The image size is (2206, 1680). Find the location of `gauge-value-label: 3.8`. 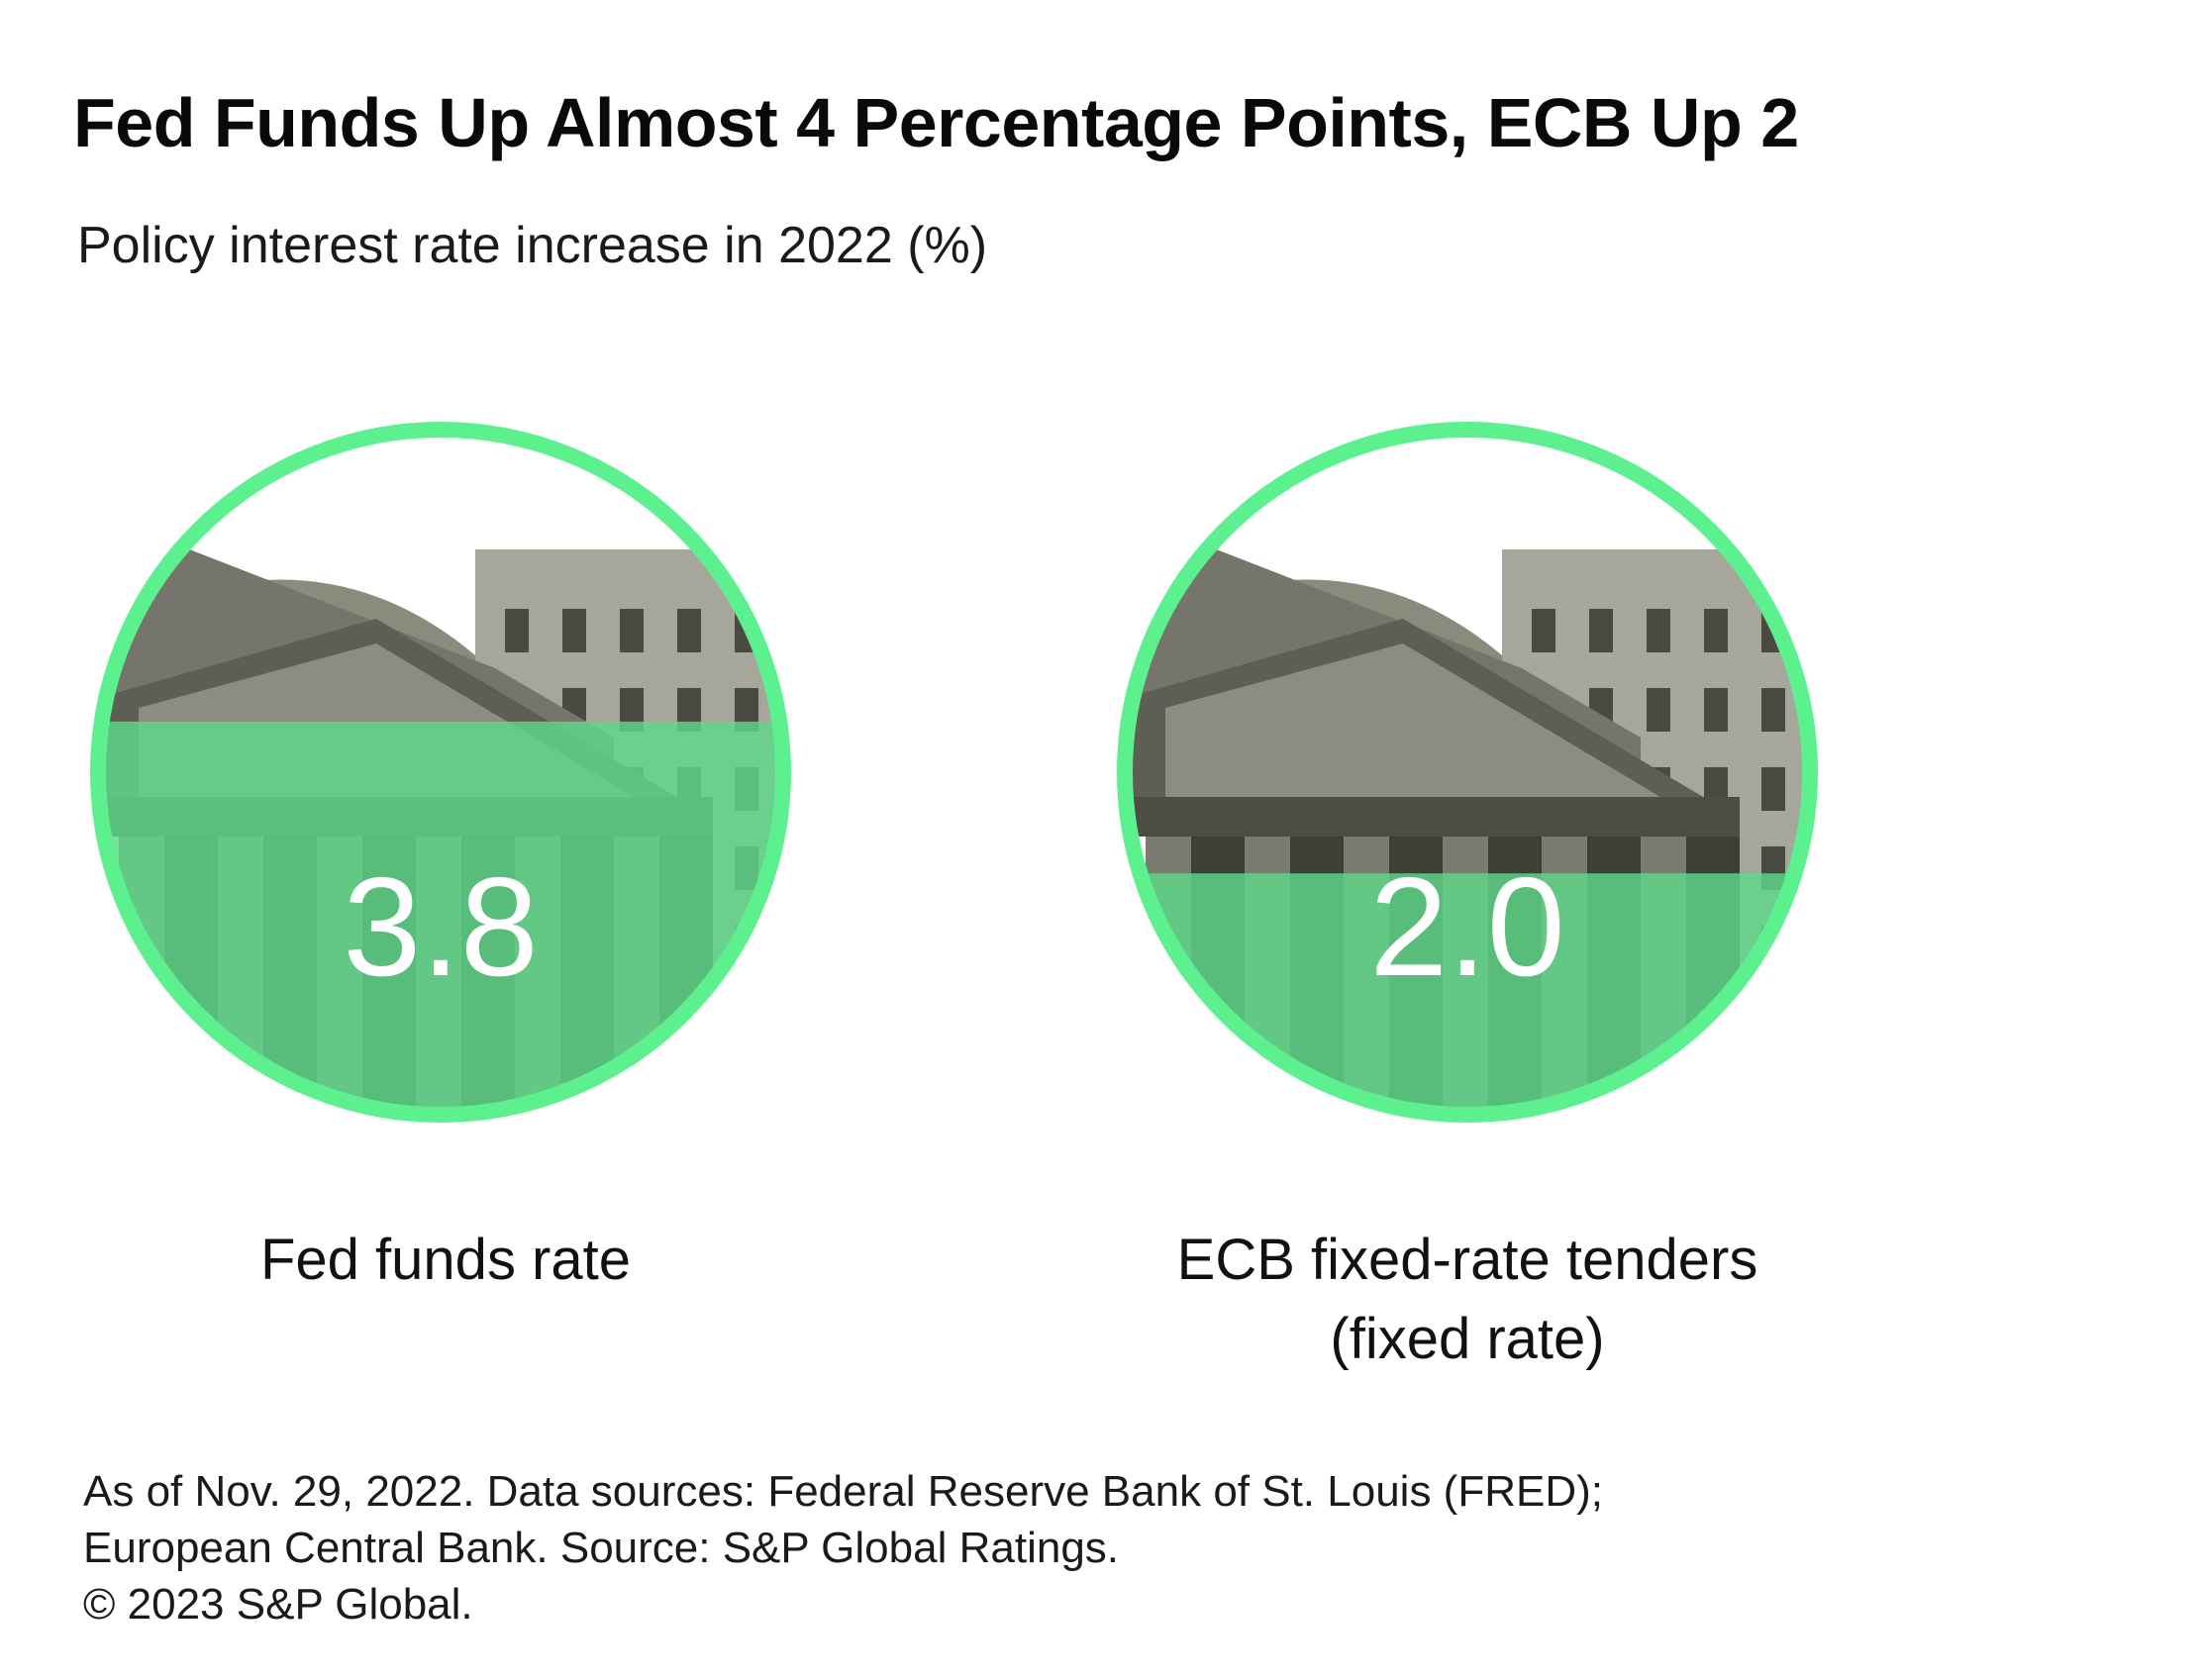

gauge-value-label: 3.8 is located at coordinates (440, 927).